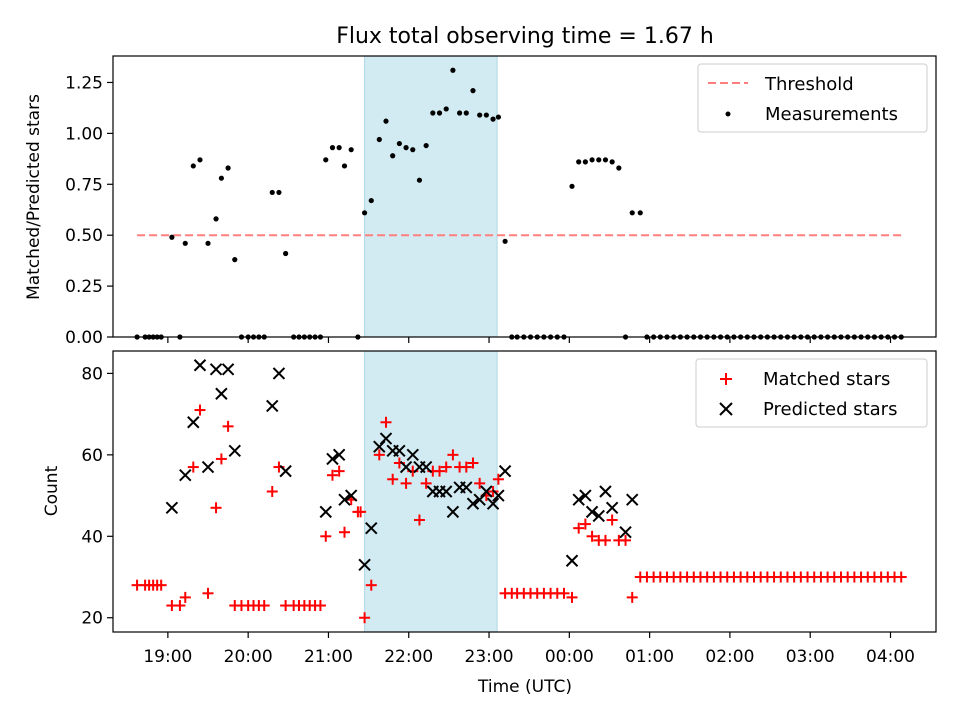 This screenshot has width=960, height=720. I want to click on ratio-legend: Threshold Measurements, so click(812, 98).